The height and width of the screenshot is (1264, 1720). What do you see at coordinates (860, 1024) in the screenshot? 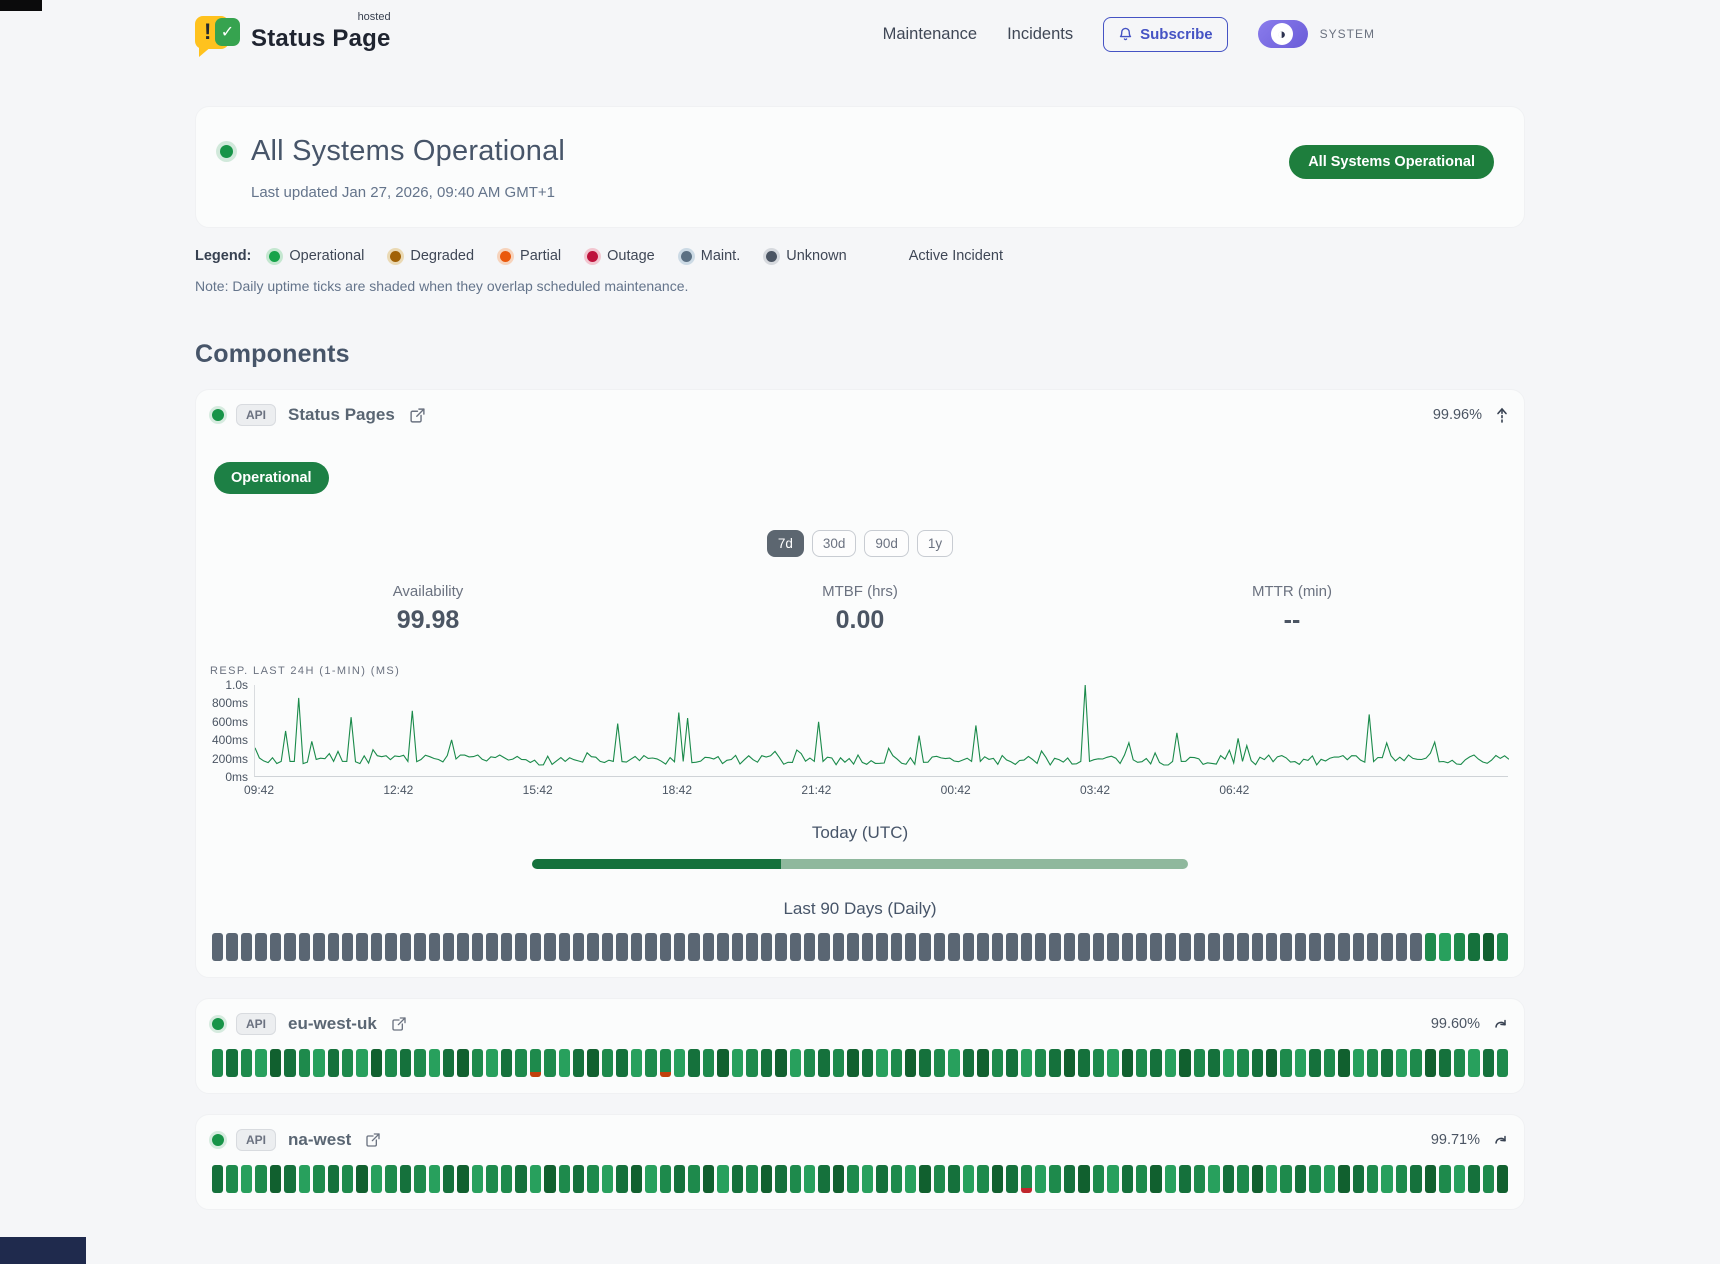
I see `component-header: API eu-west-uk 99.60%` at bounding box center [860, 1024].